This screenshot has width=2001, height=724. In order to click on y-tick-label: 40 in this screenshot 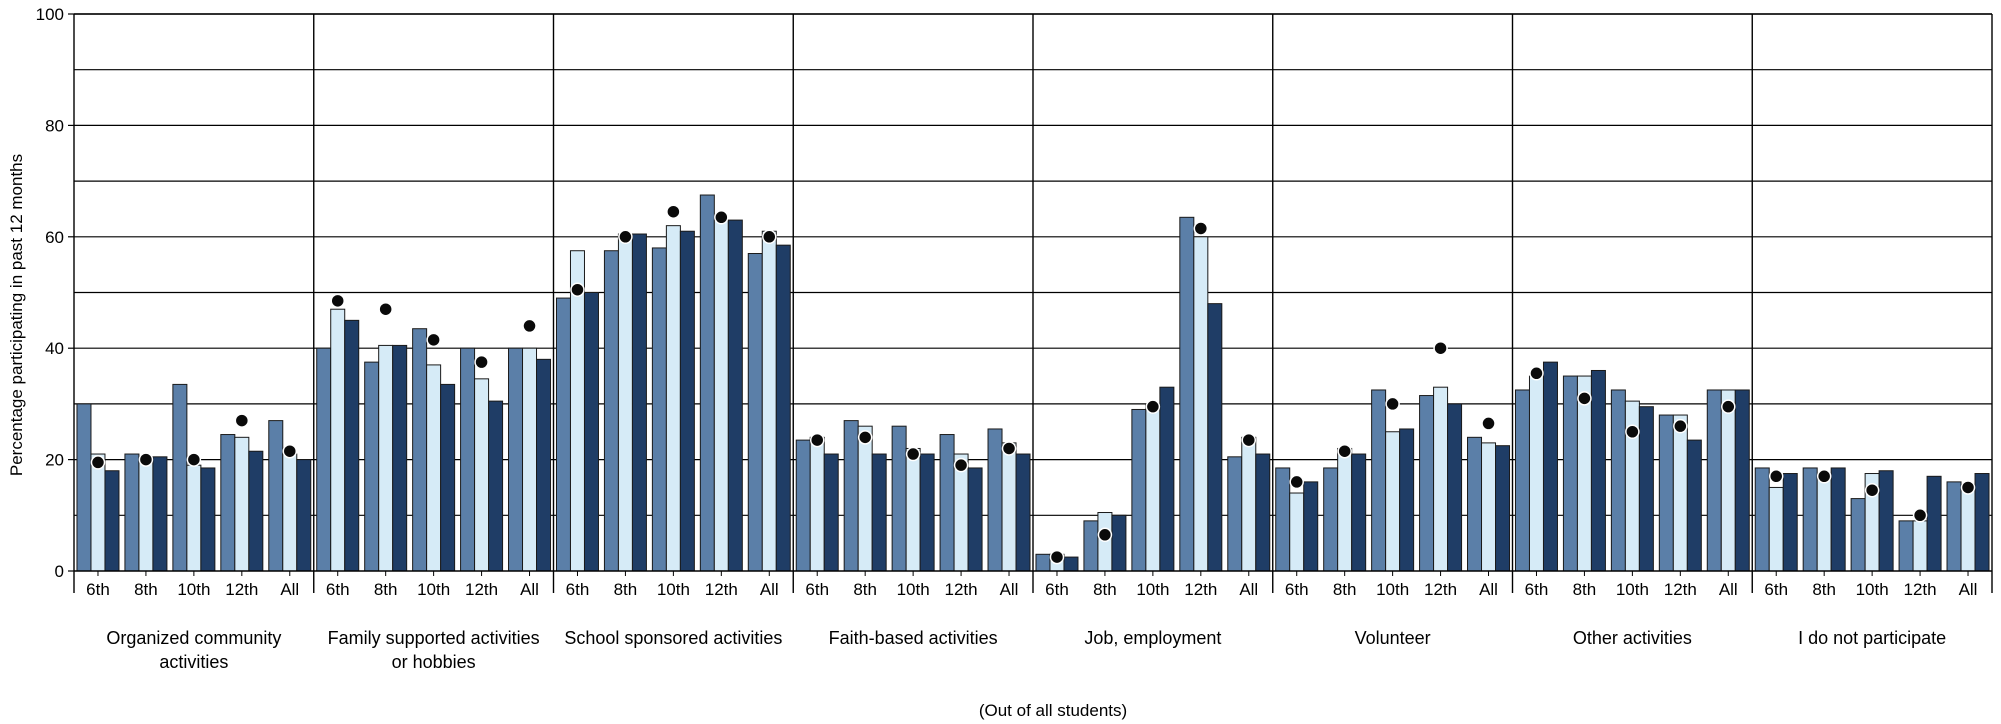, I will do `click(54, 348)`.